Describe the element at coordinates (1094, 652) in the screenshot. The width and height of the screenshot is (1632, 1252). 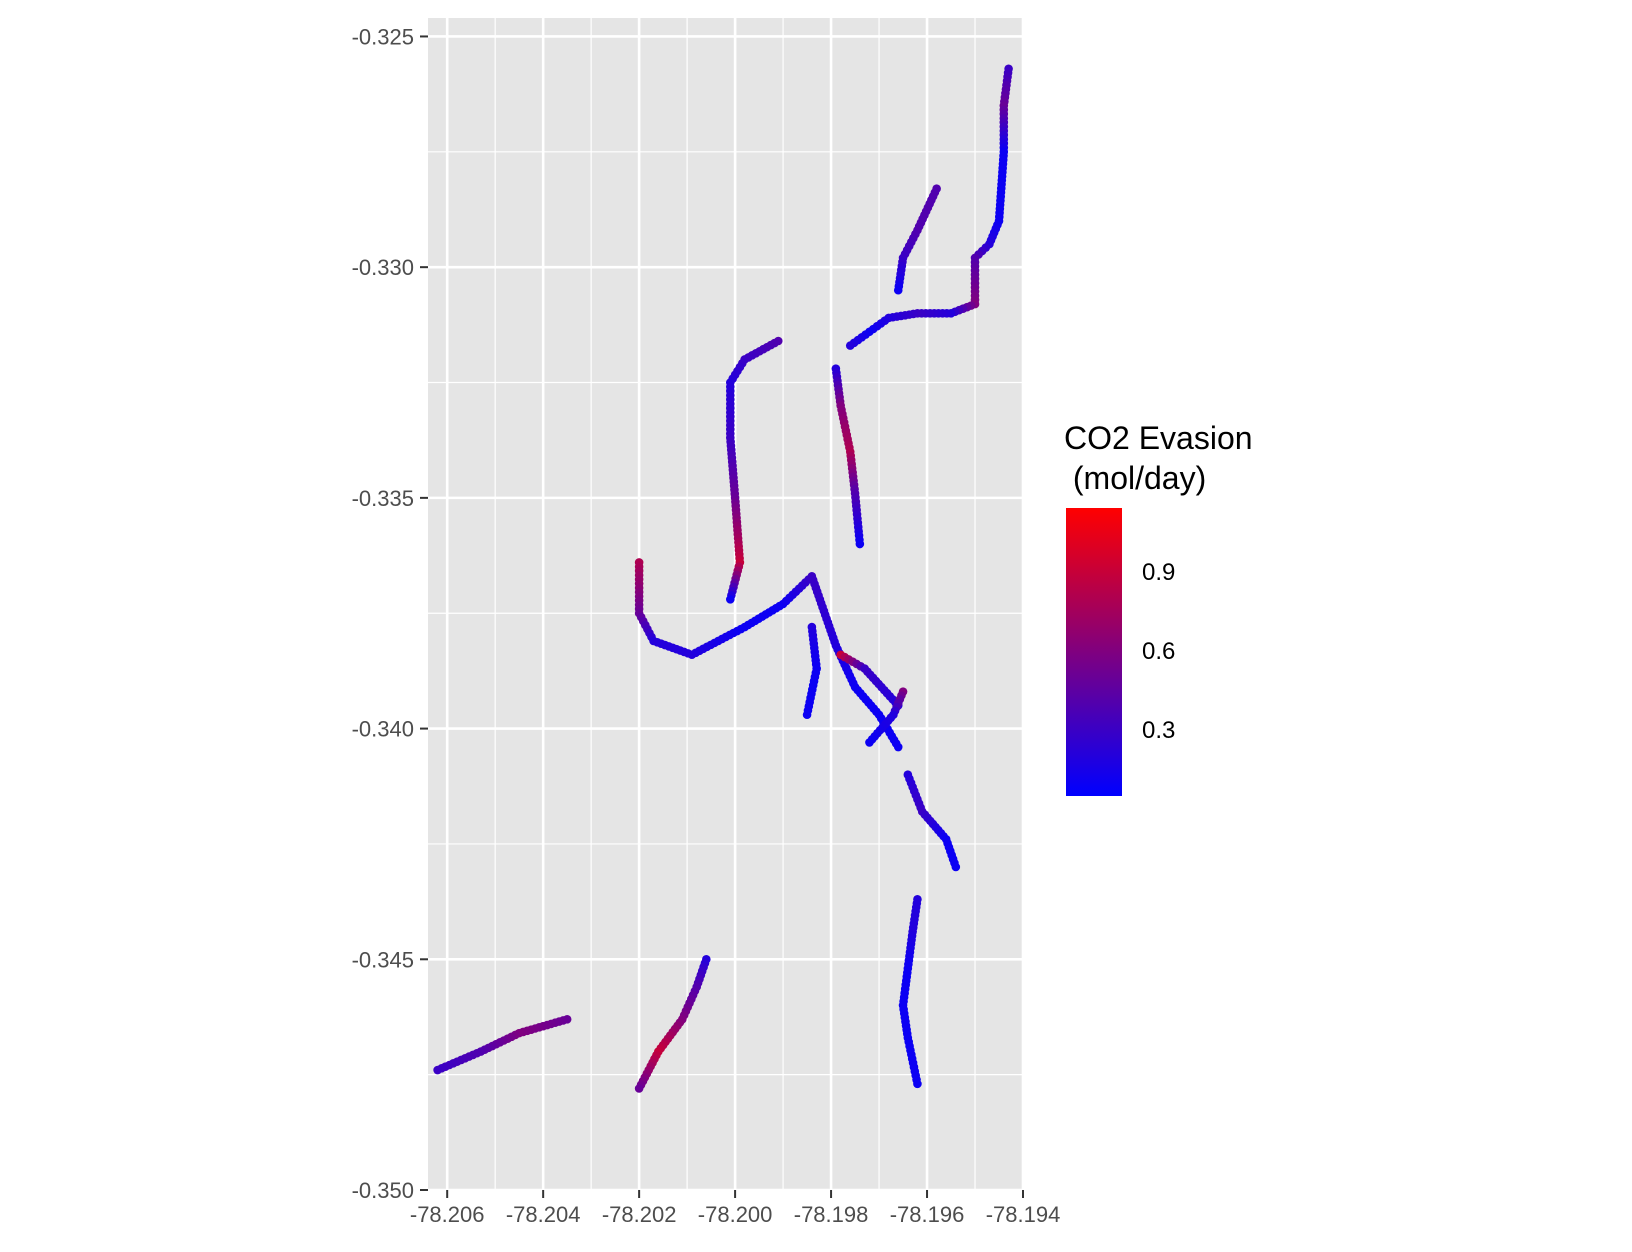
I see `legend-color-bar` at that location.